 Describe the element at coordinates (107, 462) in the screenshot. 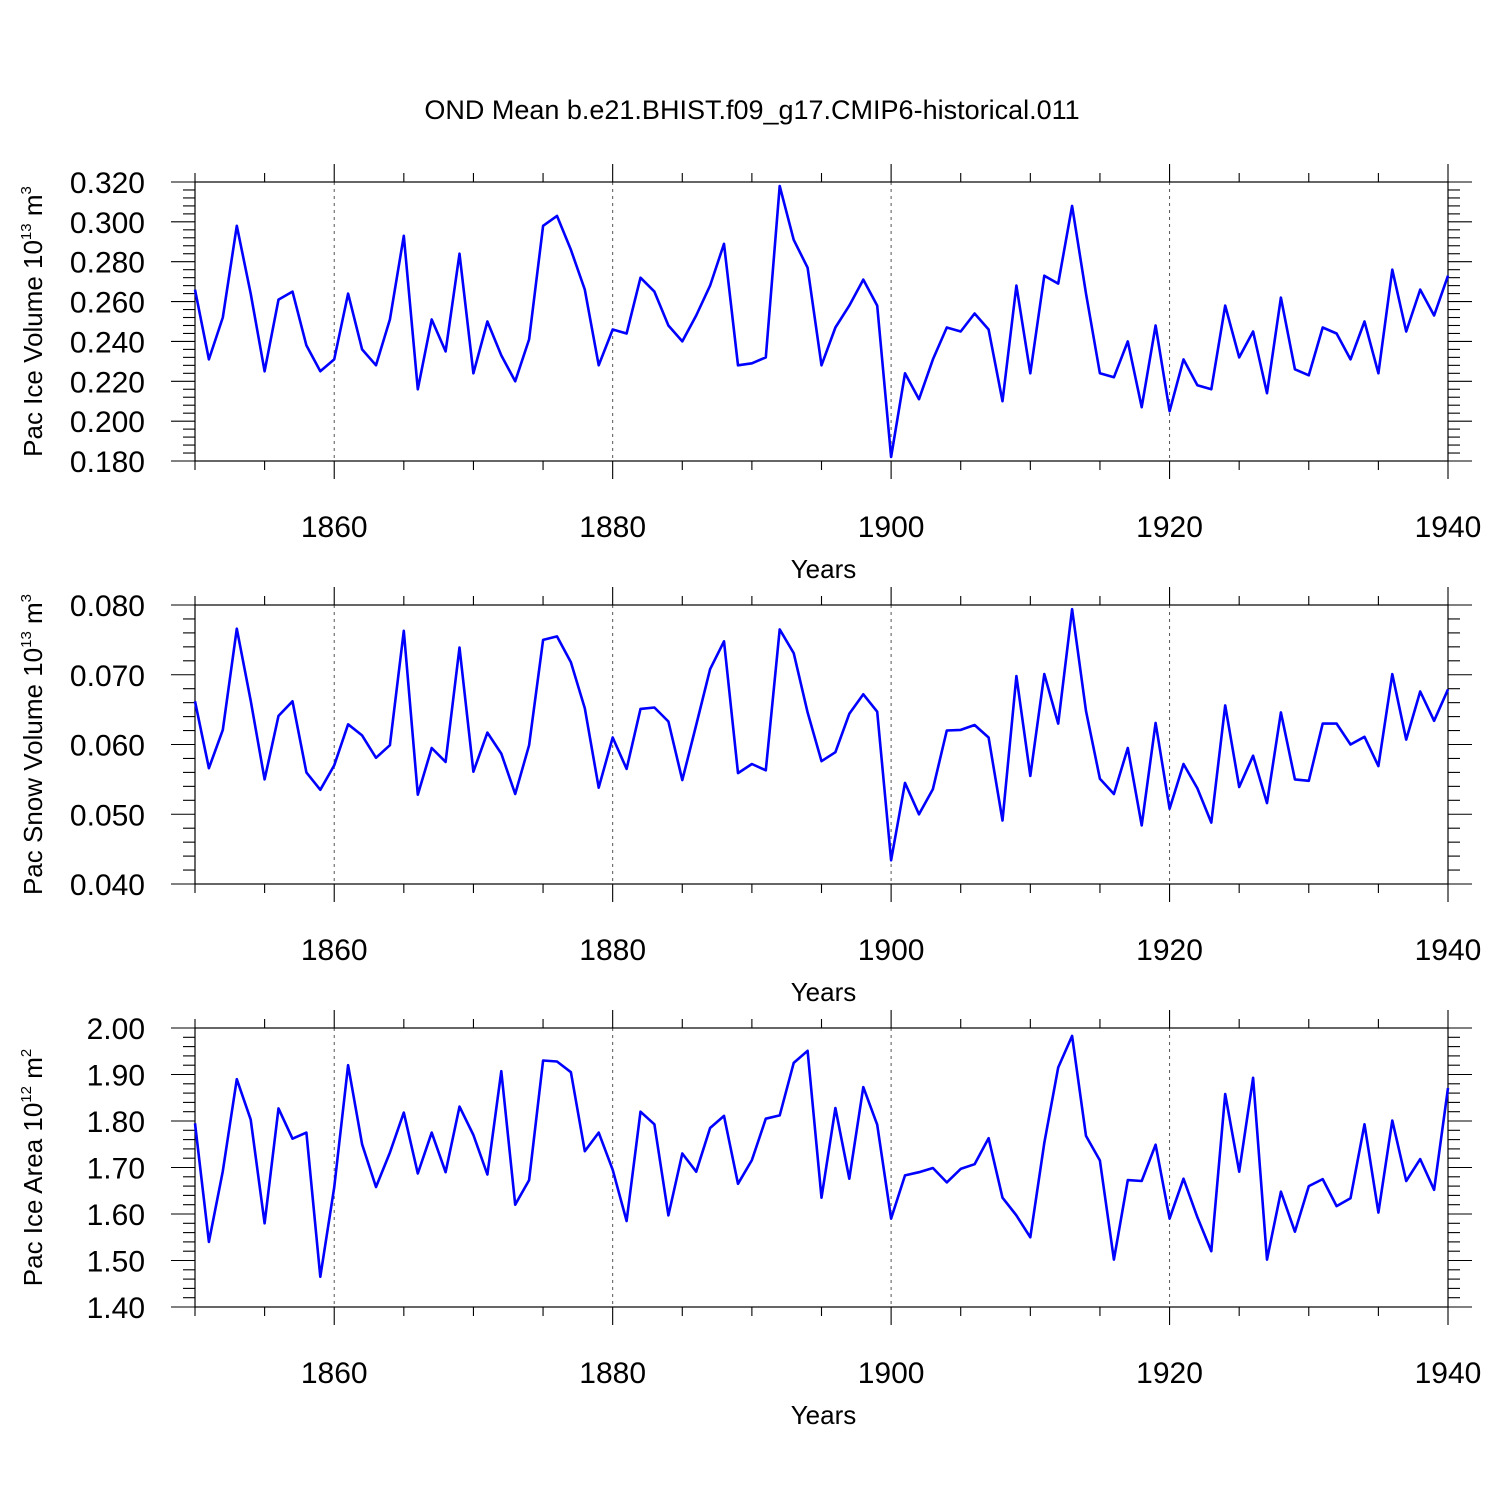

I see `y-tick-label: 0.180` at that location.